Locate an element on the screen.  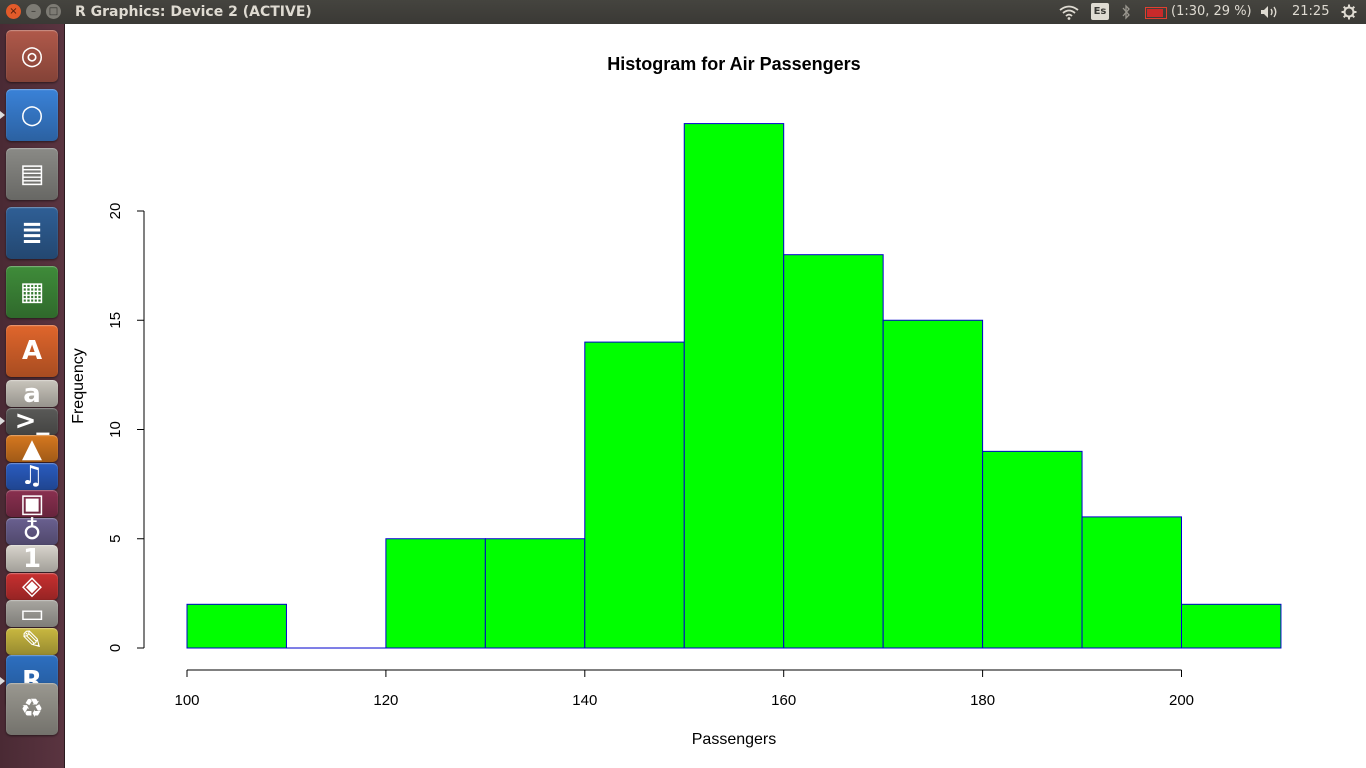
launcher-trash: ♻ is located at coordinates (32, 708).